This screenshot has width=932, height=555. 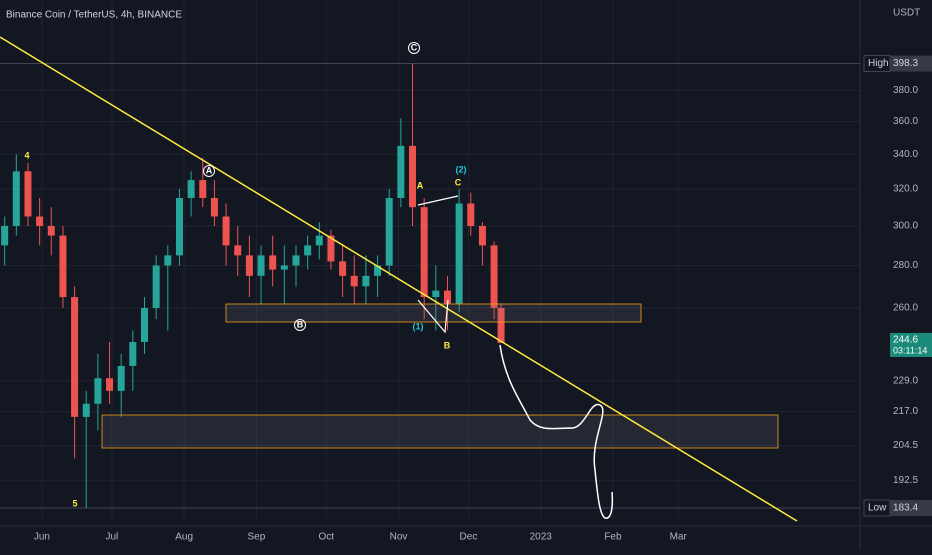 What do you see at coordinates (905, 226) in the screenshot?
I see `y-tick-label: 300.0` at bounding box center [905, 226].